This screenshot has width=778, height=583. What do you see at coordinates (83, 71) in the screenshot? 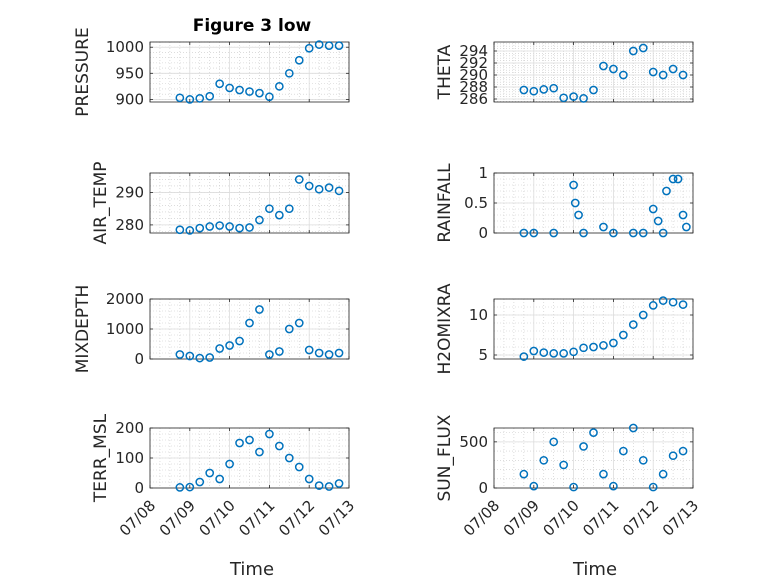
I see `y-axis-label: PRESSURE` at bounding box center [83, 71].